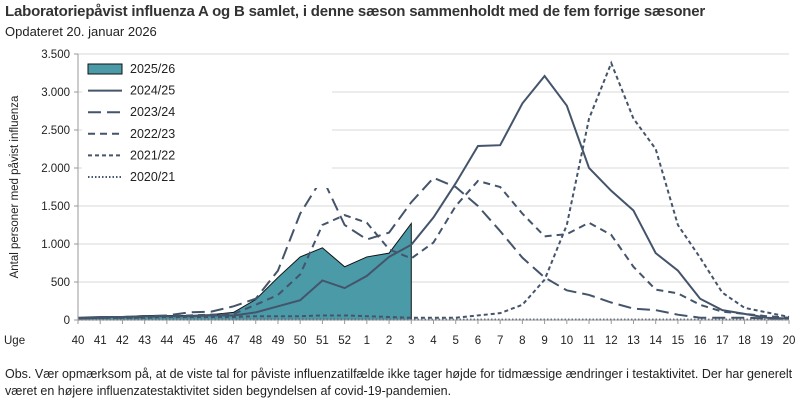 This screenshot has width=800, height=405. What do you see at coordinates (211, 341) in the screenshot?
I see `x-tick-label: 46` at bounding box center [211, 341].